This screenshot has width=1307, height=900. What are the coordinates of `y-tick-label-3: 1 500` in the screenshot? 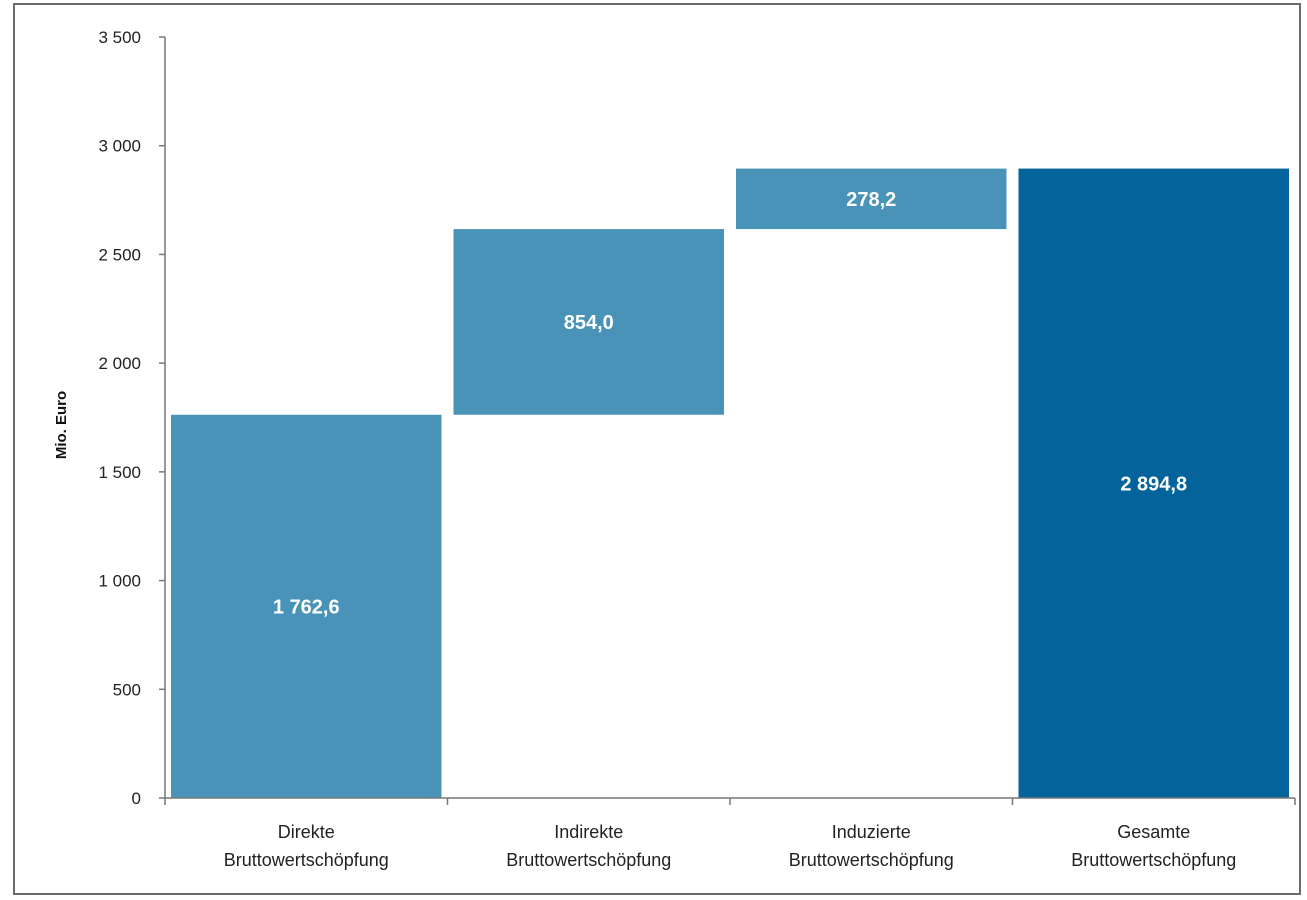 It's located at (119, 472).